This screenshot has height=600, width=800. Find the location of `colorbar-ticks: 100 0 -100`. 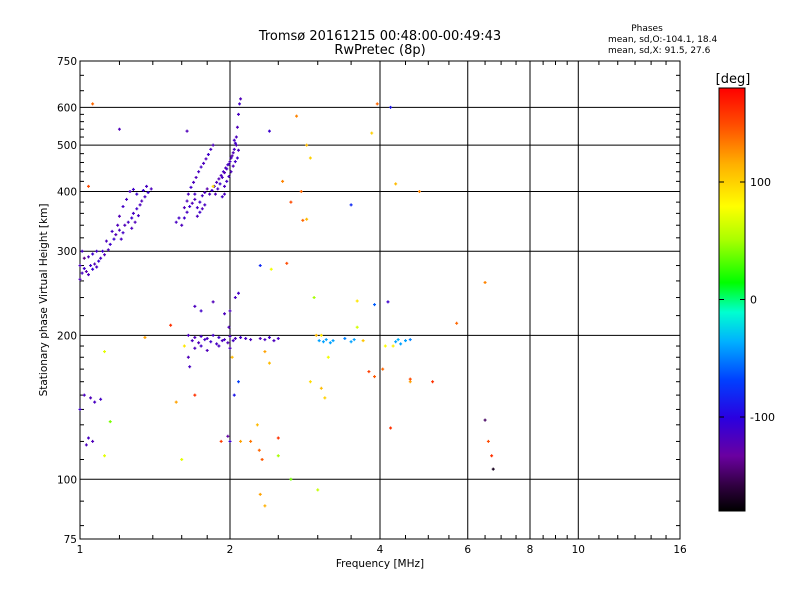

colorbar-ticks: 100 0 -100 is located at coordinates (747, 300).